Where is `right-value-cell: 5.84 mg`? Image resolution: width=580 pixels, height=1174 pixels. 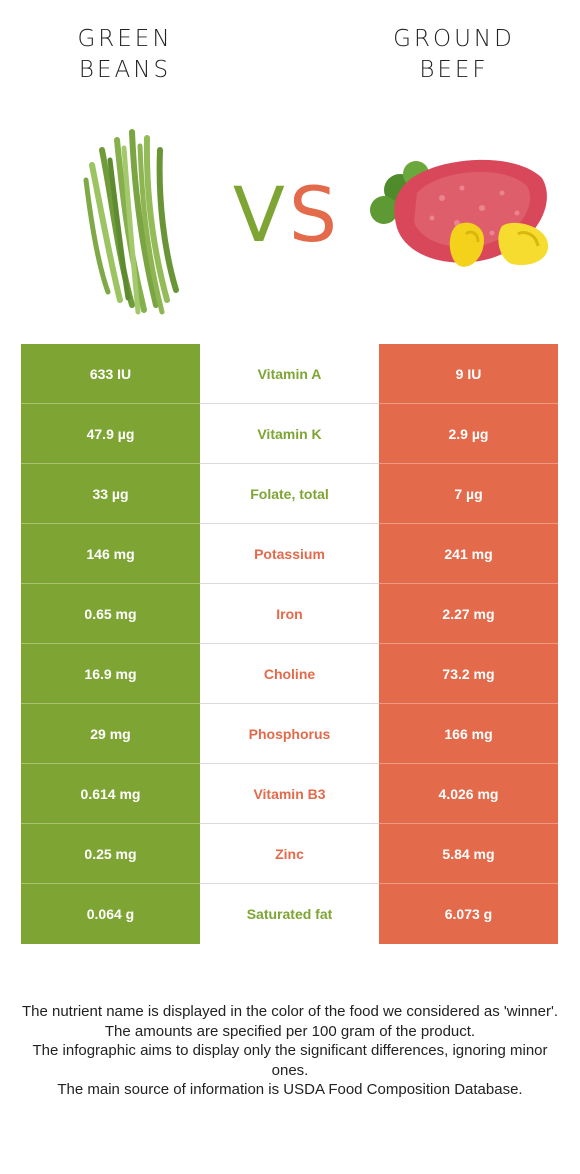 right-value-cell: 5.84 mg is located at coordinates (468, 854).